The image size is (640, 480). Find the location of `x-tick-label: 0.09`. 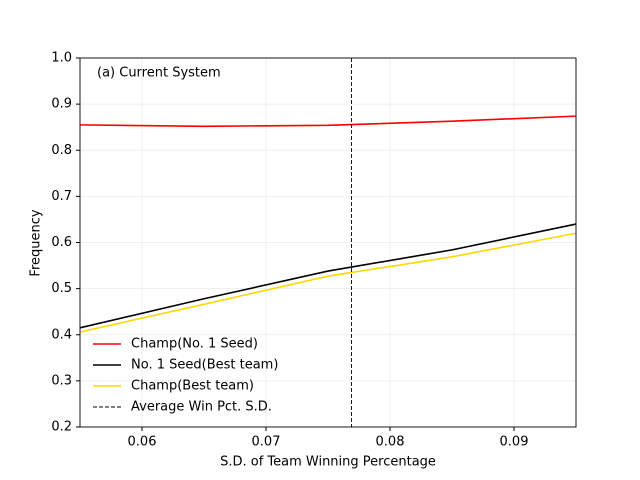

x-tick-label: 0.09 is located at coordinates (514, 442).